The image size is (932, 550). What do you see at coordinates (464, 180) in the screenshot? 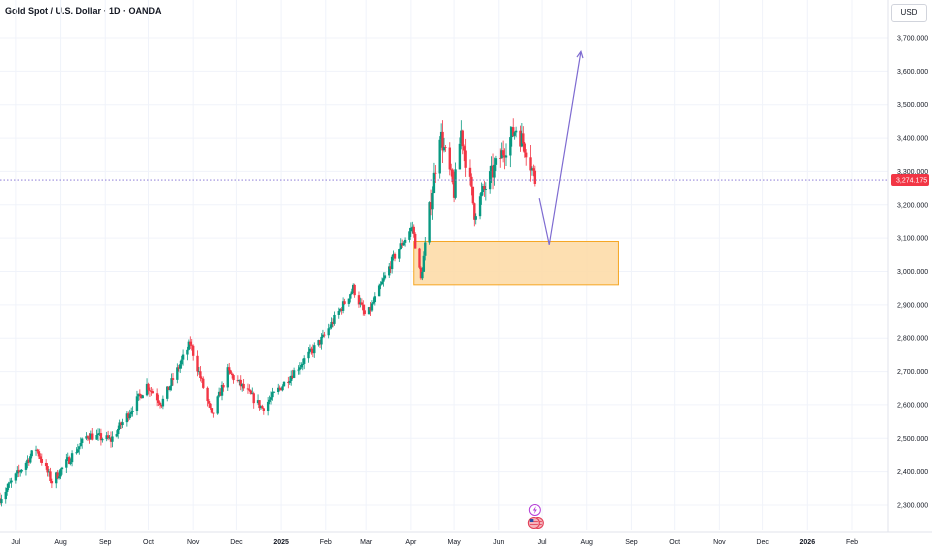
I see `last-price-line-layer: 3,274.175` at bounding box center [464, 180].